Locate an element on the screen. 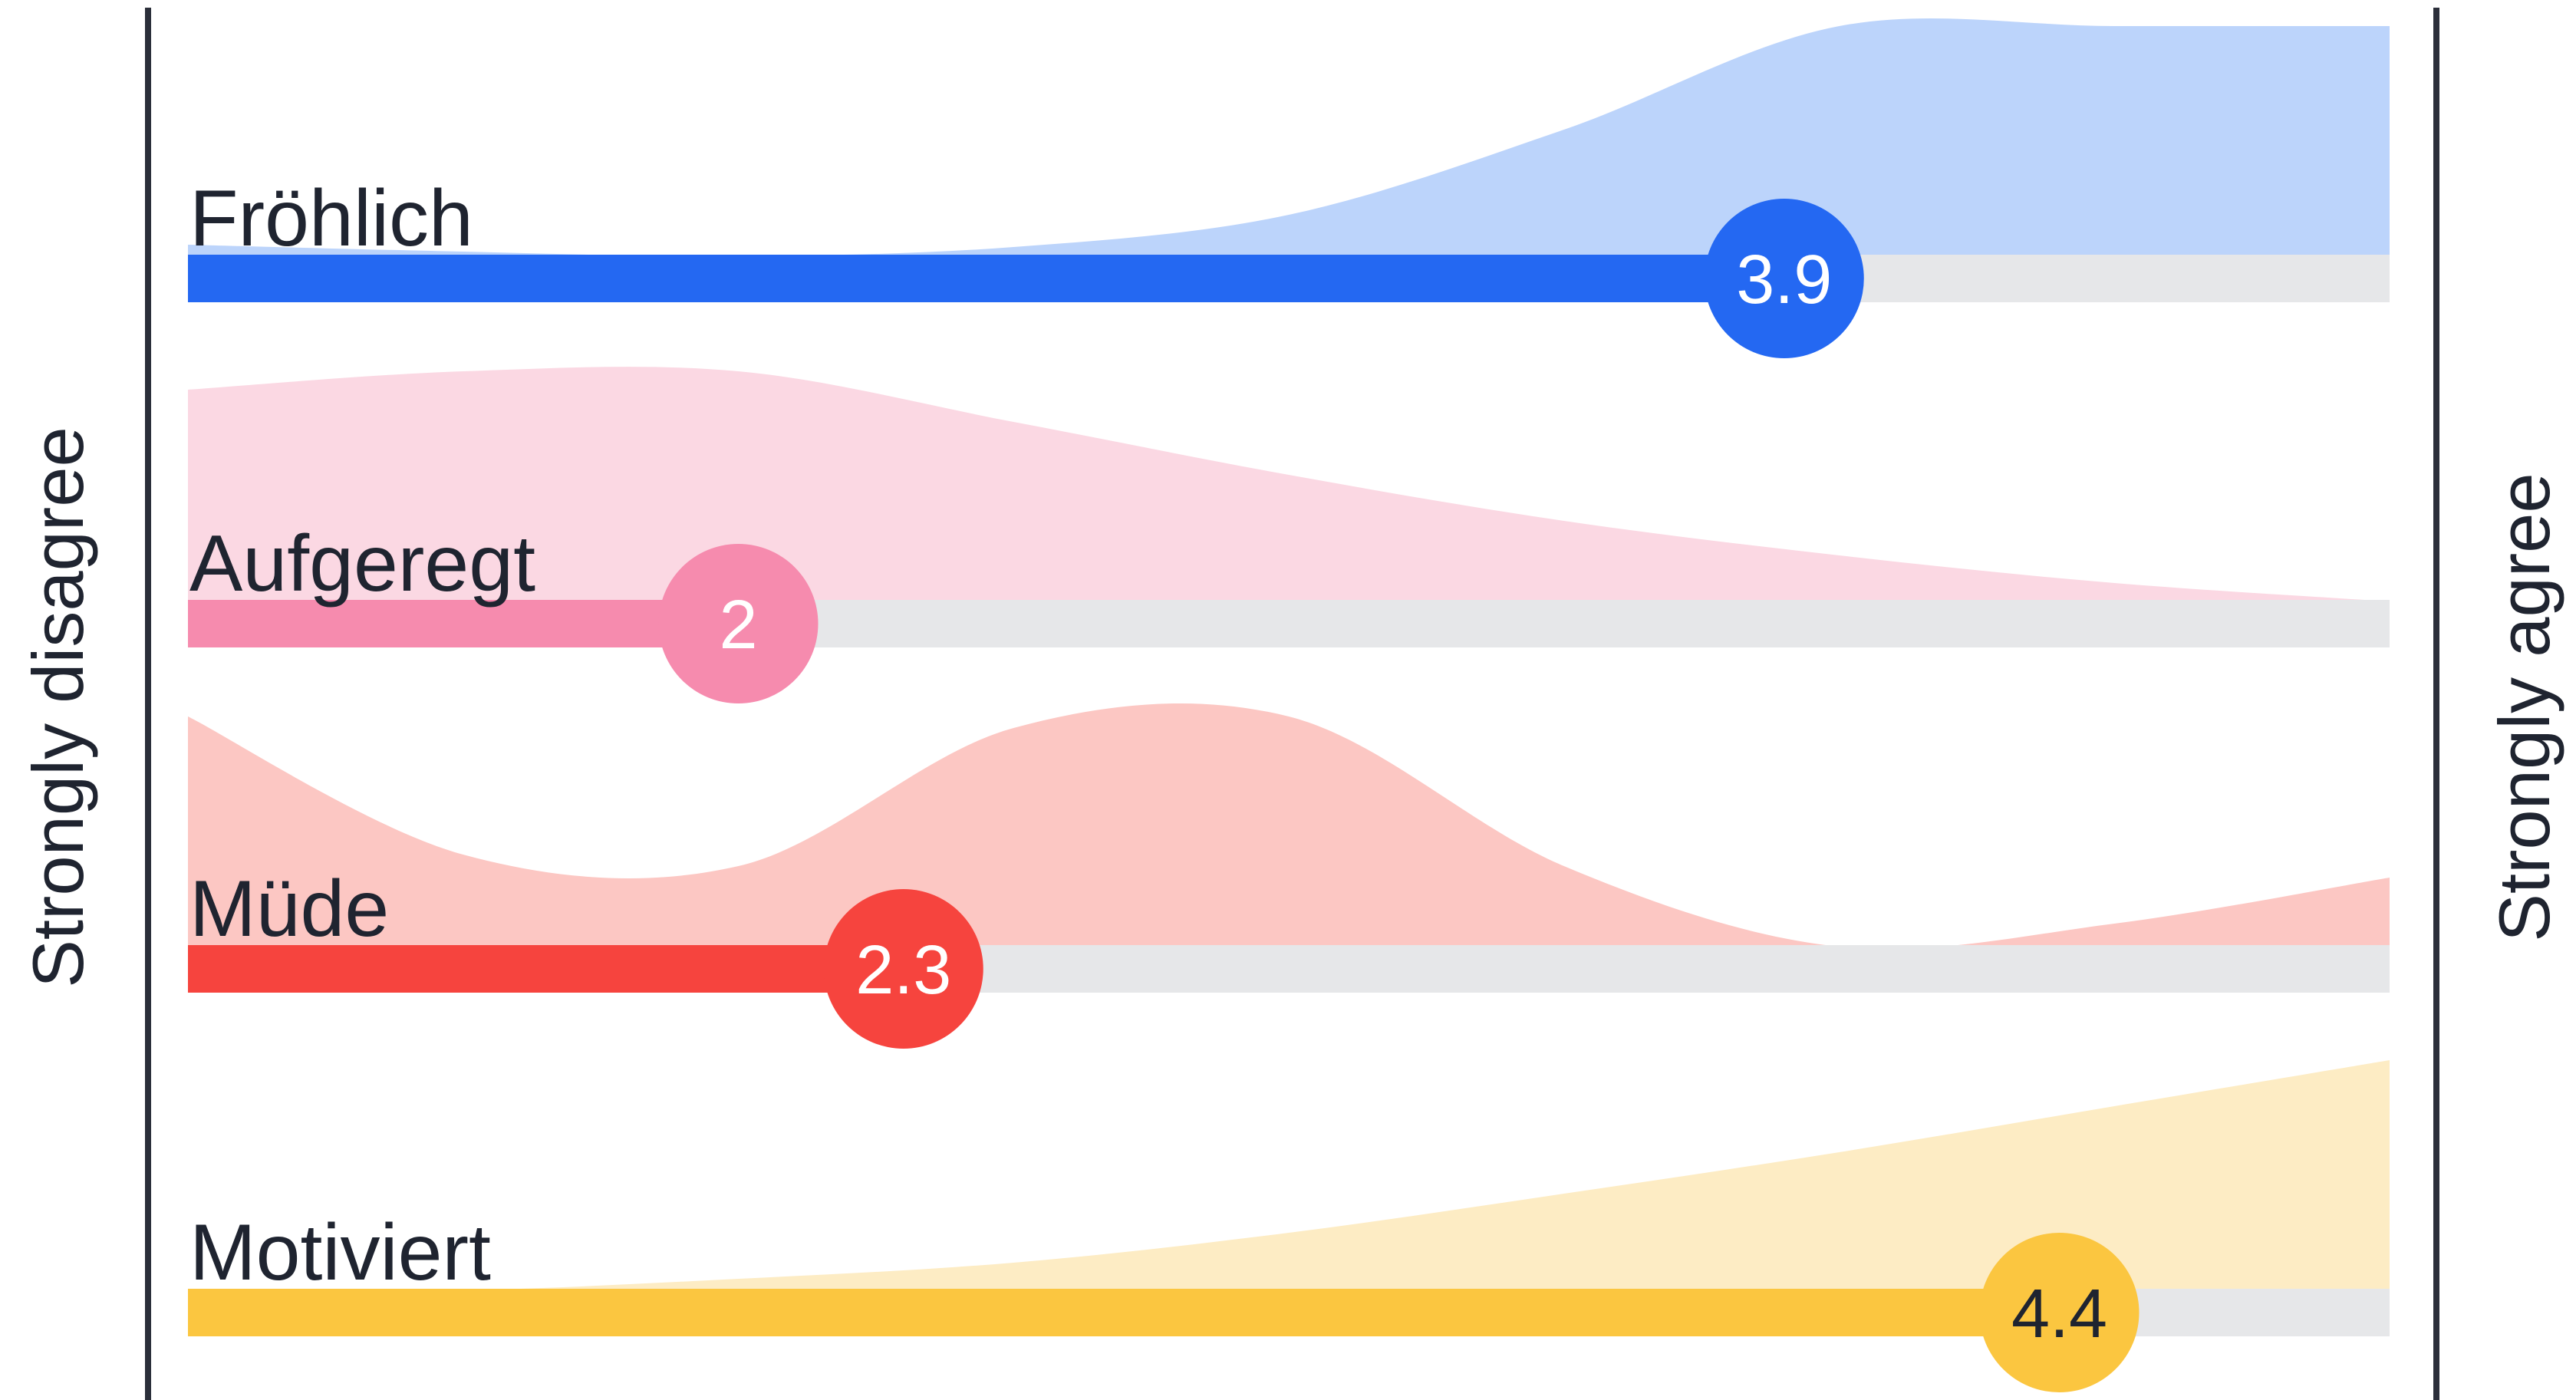 This screenshot has width=2576, height=1400. value-label: 3.9 is located at coordinates (1784, 280).